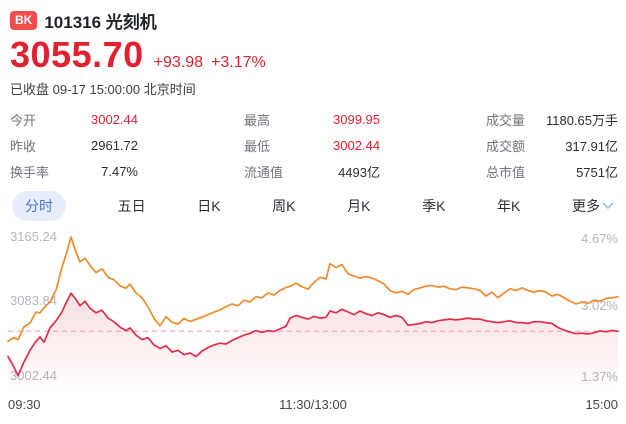  What do you see at coordinates (24, 20) in the screenshot?
I see `sector-badge: BK` at bounding box center [24, 20].